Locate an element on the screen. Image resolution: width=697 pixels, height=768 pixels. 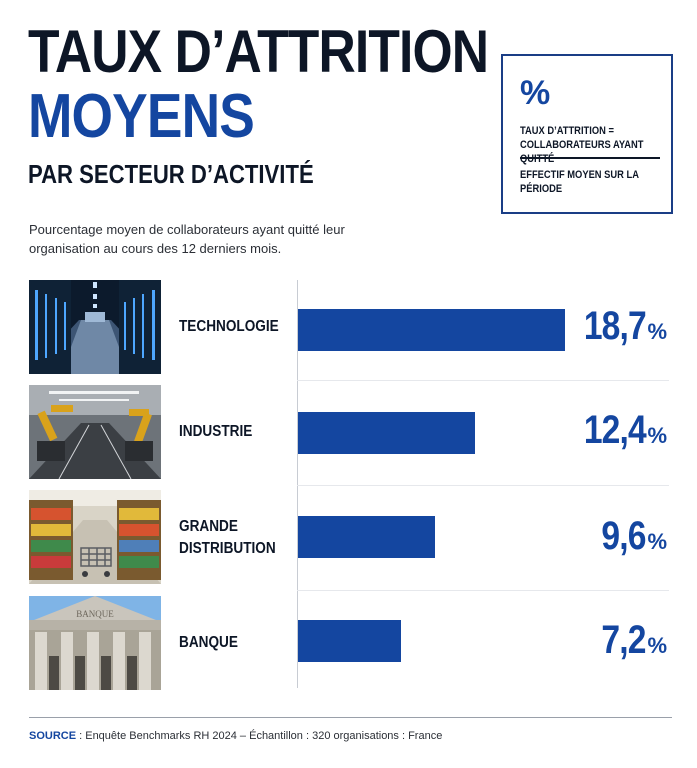
data-label: 12,4% is located at coordinates (619, 430).